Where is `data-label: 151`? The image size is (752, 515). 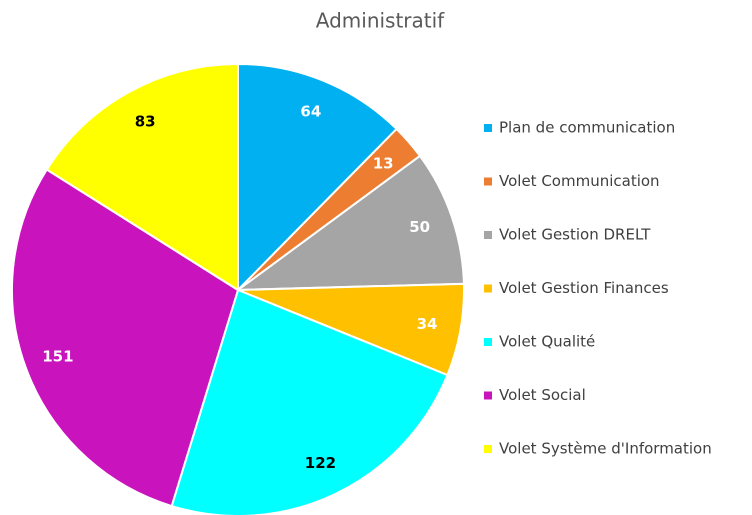 data-label: 151 is located at coordinates (57, 356).